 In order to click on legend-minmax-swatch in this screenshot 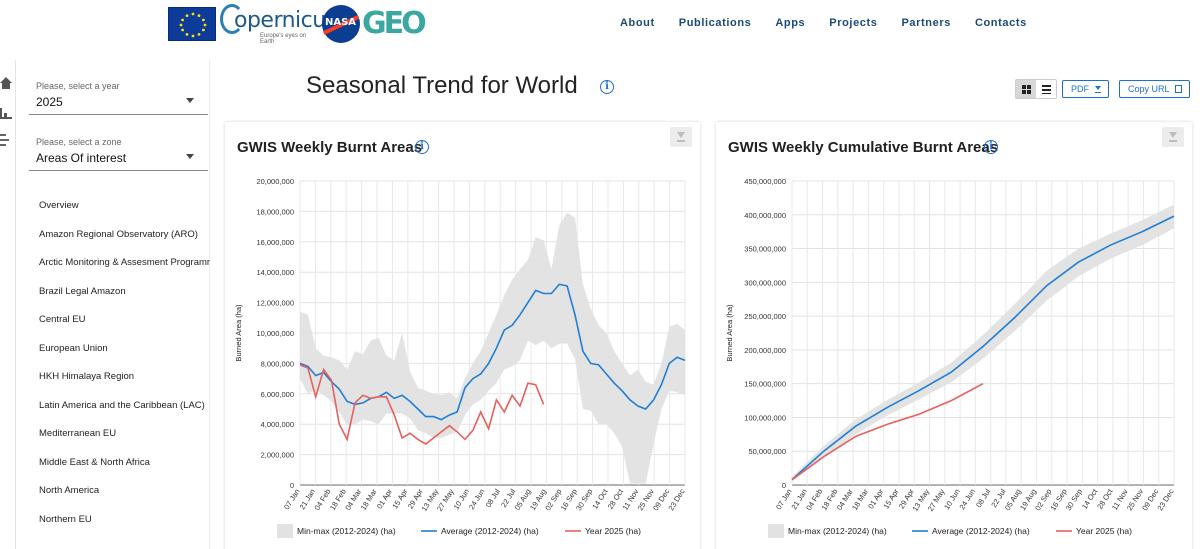, I will do `click(776, 531)`.